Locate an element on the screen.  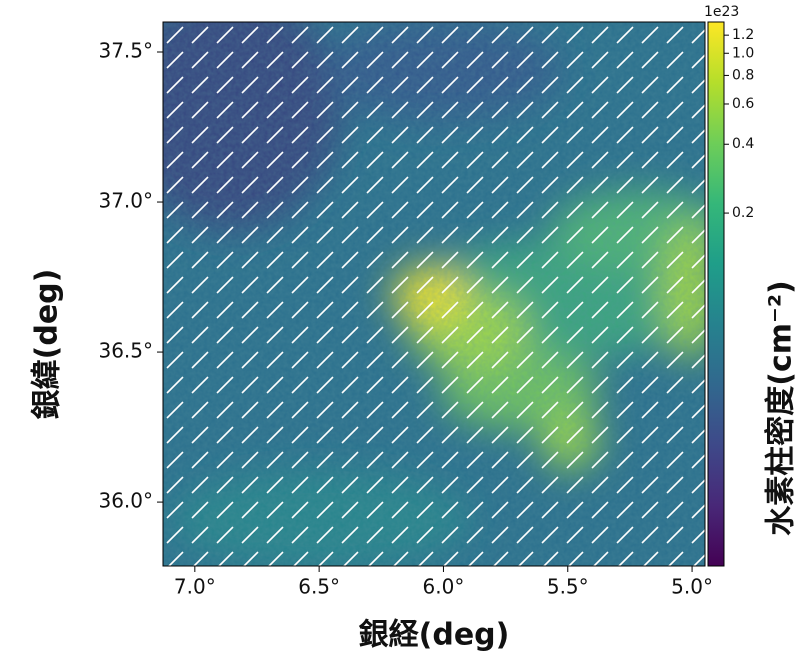
colorbar-offset: 1e23 is located at coordinates (721, 12).